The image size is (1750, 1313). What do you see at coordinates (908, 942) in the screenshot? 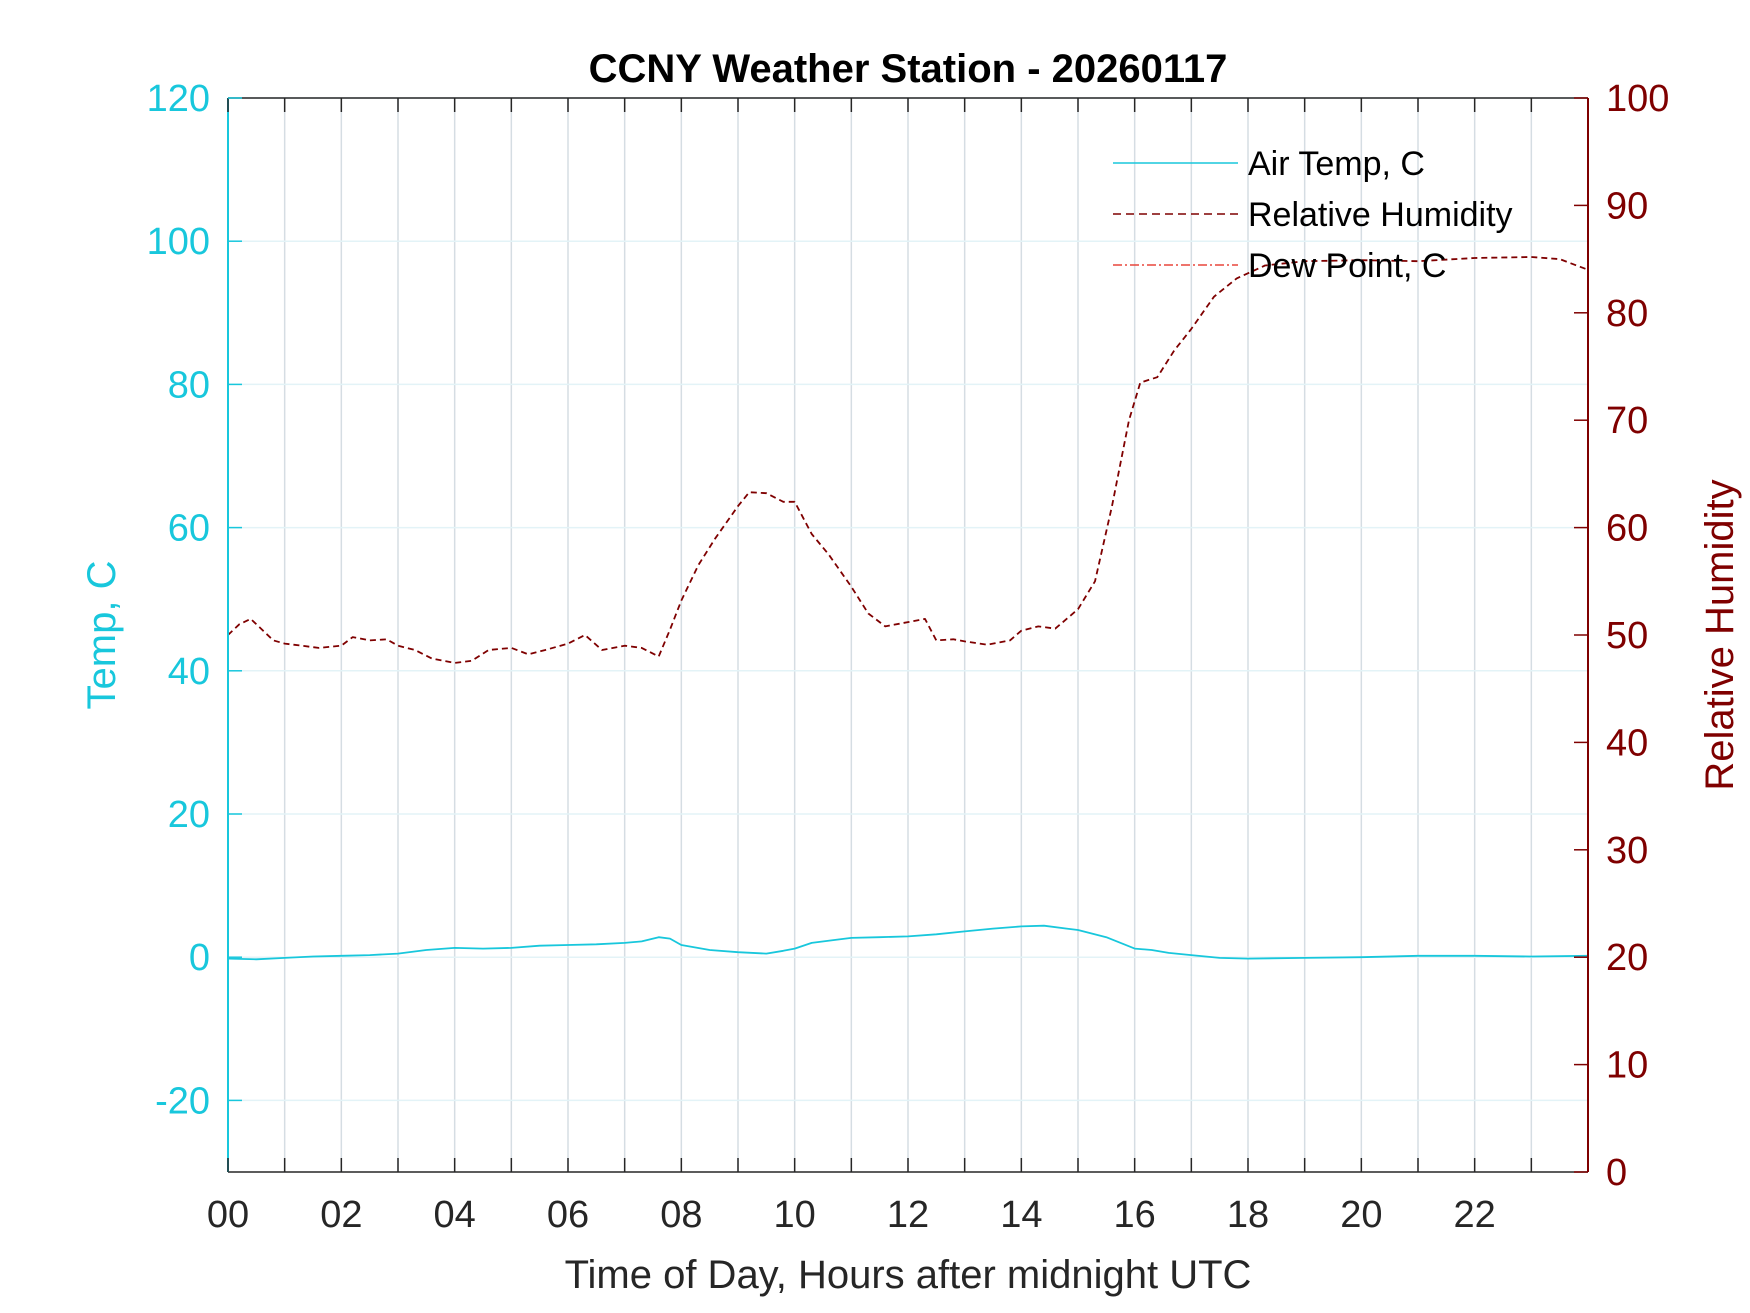
I see `series-line-air-temp-c` at bounding box center [908, 942].